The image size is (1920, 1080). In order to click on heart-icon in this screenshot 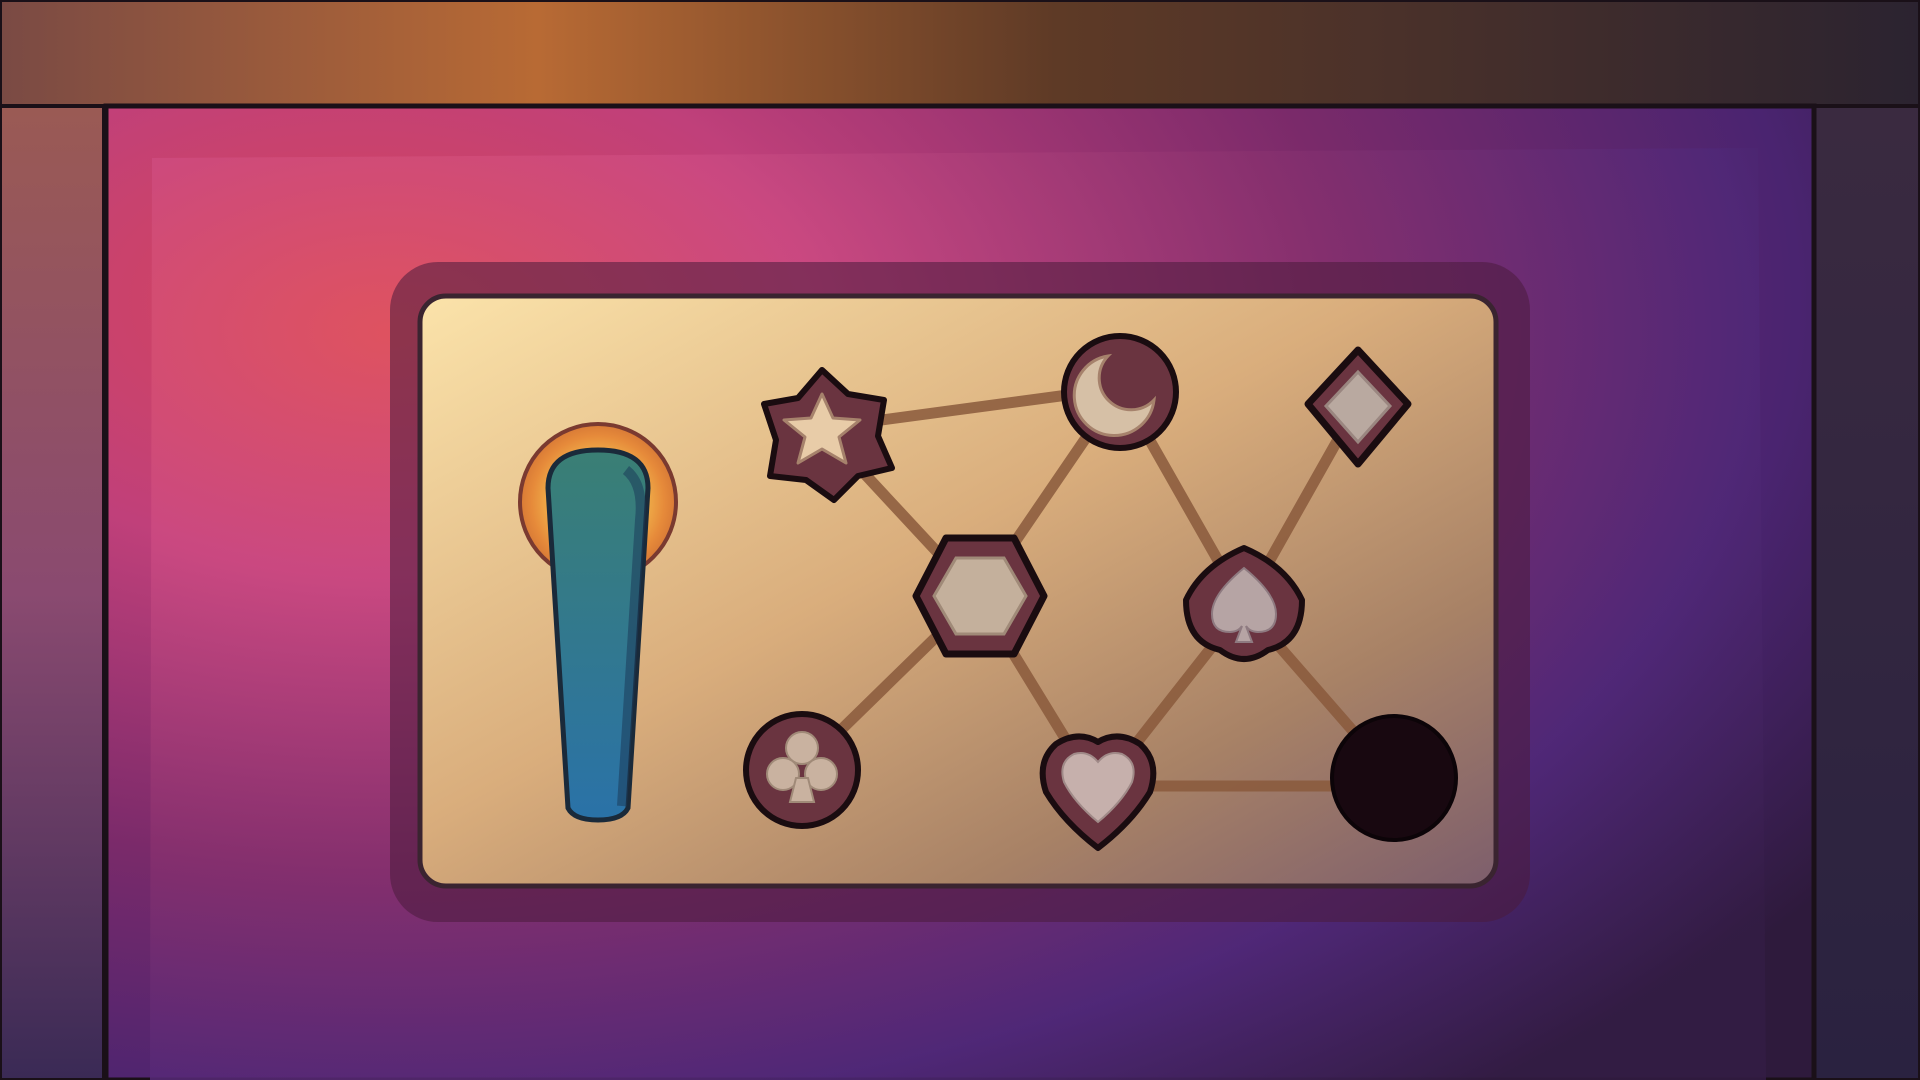, I will do `click(1098, 788)`.